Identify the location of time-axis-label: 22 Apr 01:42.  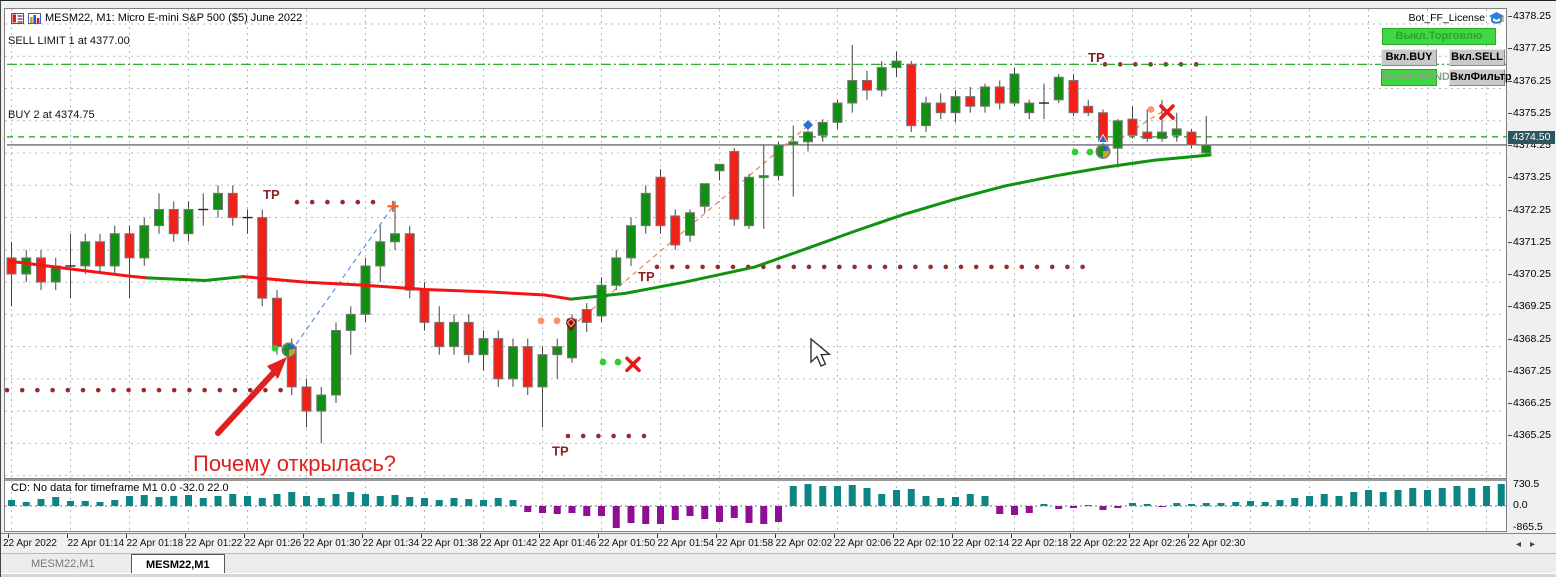
(509, 543).